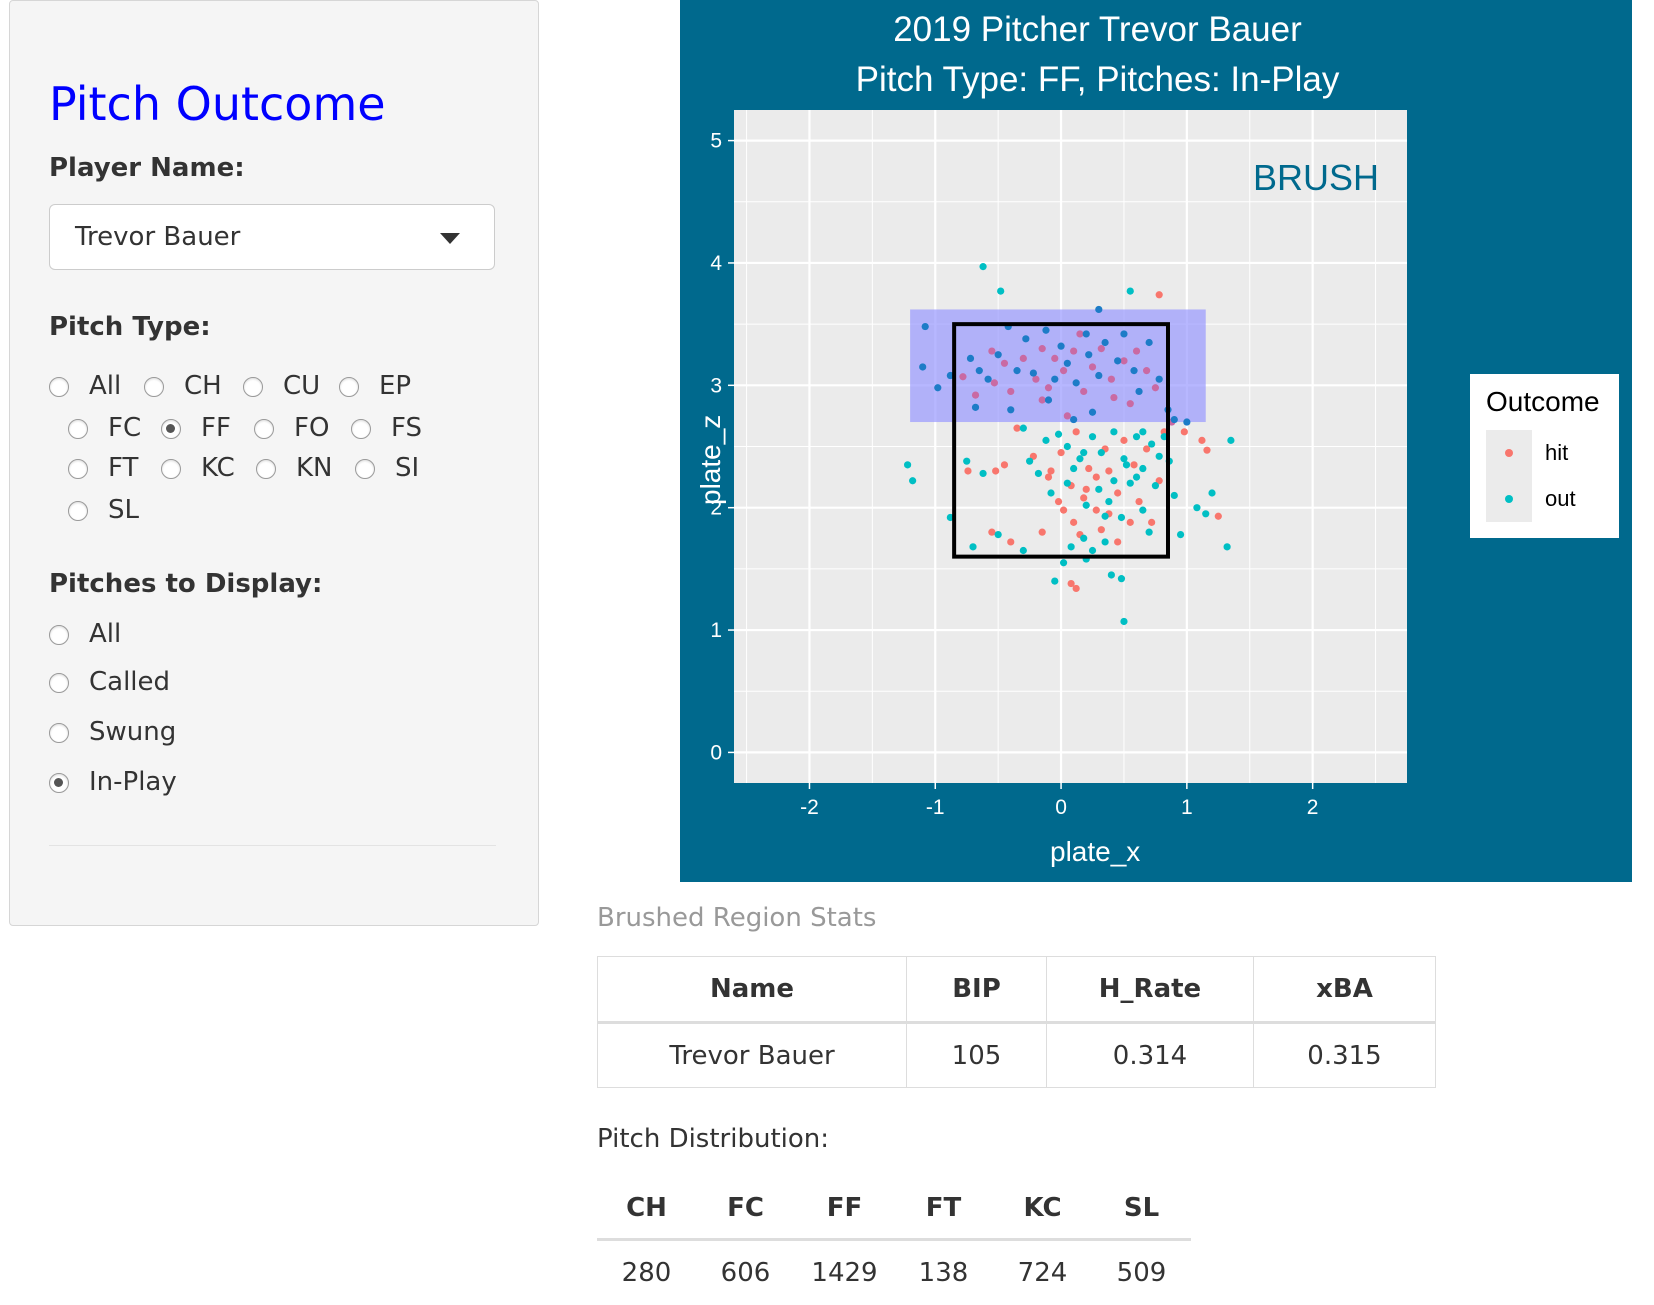 Image resolution: width=1654 pixels, height=1305 pixels. Describe the element at coordinates (713, 1139) in the screenshot. I see `pitch-distribution-label: Pitch Distribution:` at that location.